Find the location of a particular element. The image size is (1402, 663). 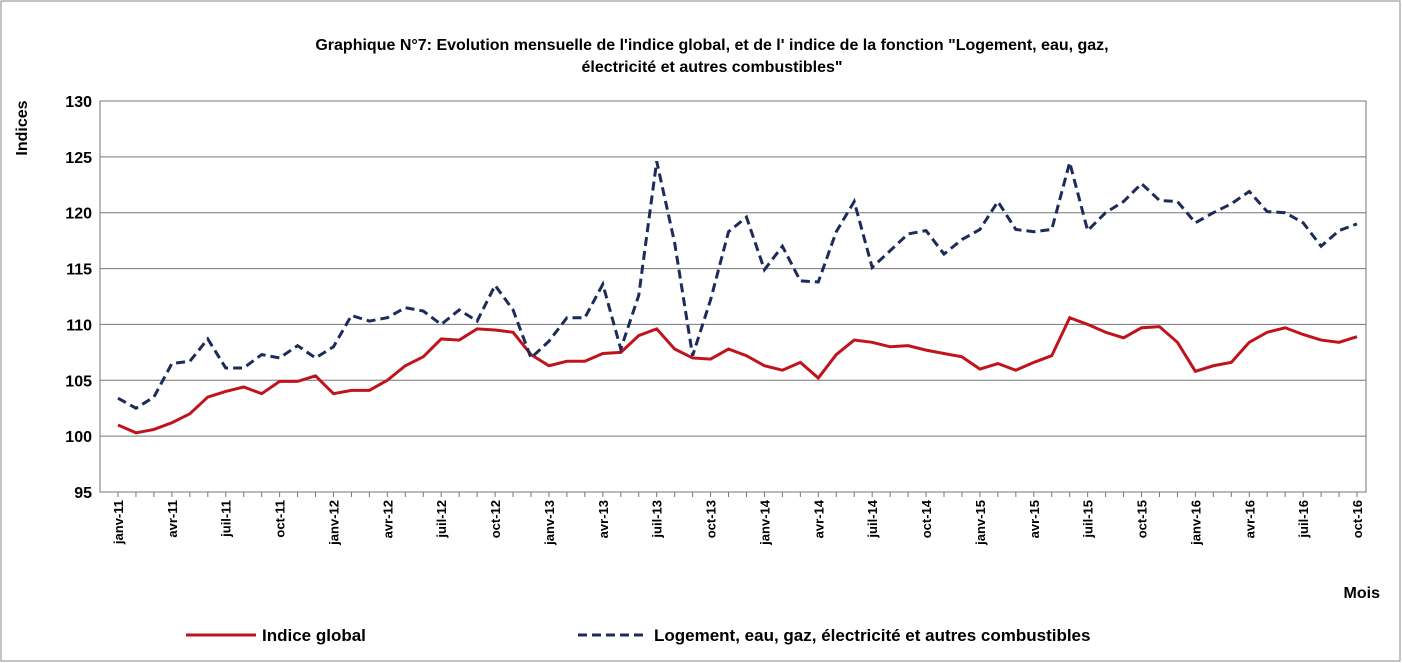

y-tick-label: 130 is located at coordinates (78, 102).